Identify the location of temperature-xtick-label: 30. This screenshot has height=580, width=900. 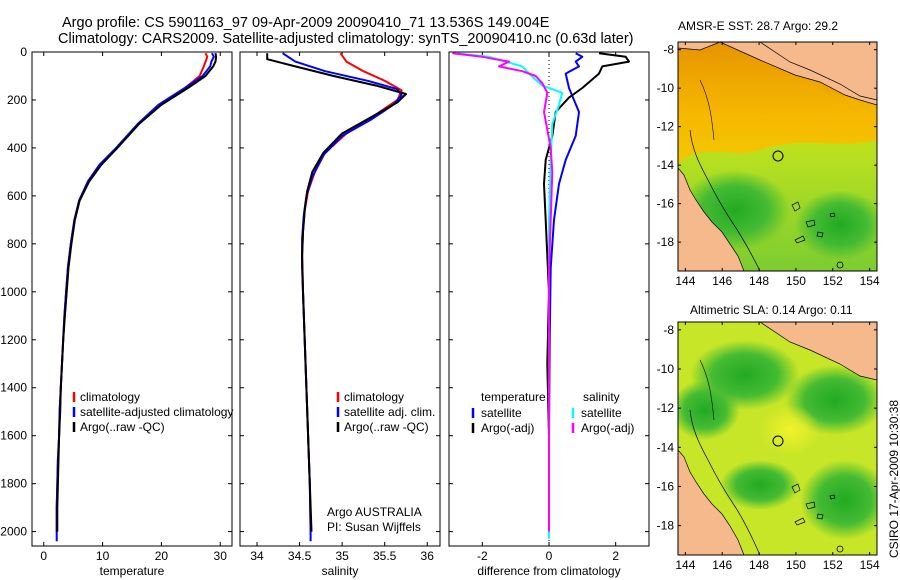
(221, 556).